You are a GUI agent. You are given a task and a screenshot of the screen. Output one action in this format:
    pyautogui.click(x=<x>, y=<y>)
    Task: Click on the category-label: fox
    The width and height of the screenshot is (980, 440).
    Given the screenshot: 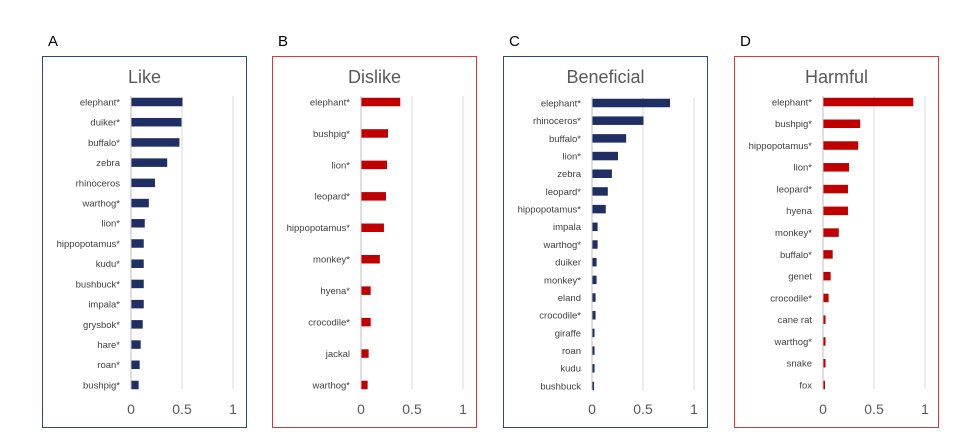 What is the action you would take?
    pyautogui.click(x=805, y=385)
    